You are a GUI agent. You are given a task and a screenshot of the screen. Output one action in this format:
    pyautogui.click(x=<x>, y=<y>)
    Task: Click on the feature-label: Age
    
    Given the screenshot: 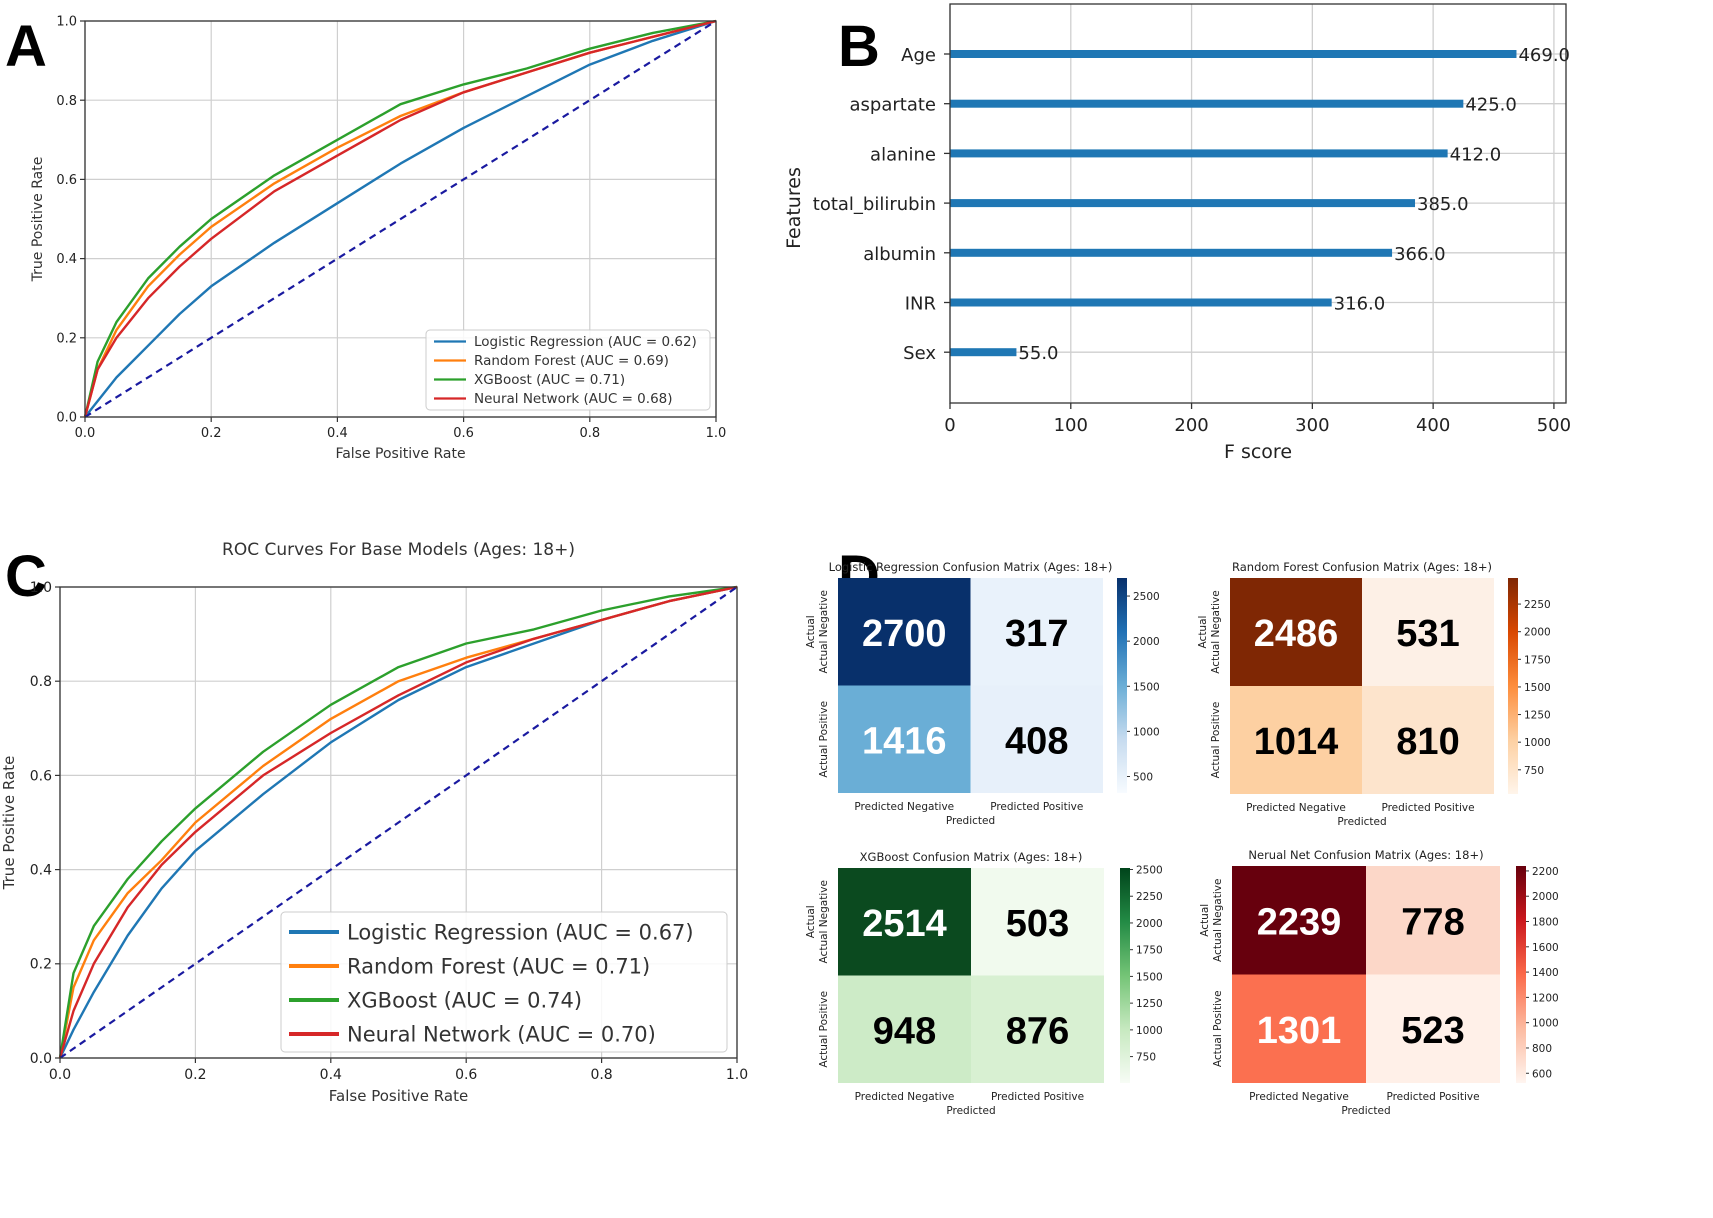 What is the action you would take?
    pyautogui.click(x=918, y=55)
    